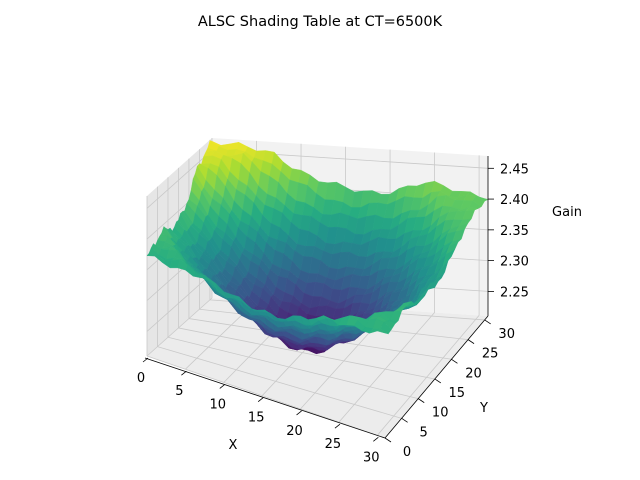 The height and width of the screenshot is (480, 640). Describe the element at coordinates (490, 354) in the screenshot. I see `y-tick-label: 25` at that location.